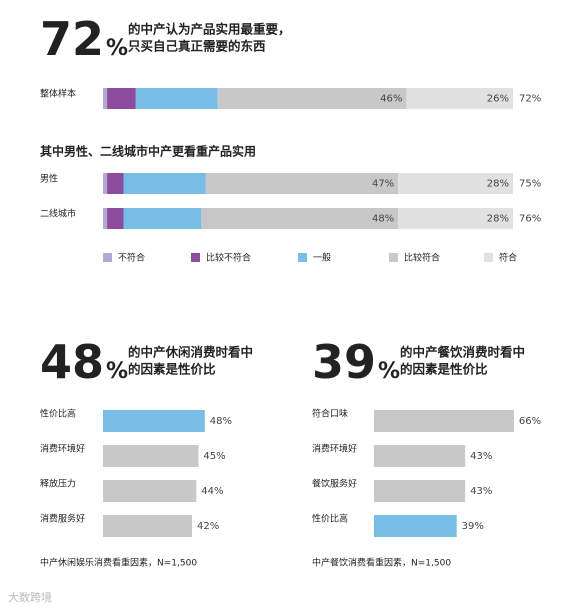 Image resolution: width=576 pixels, height=609 pixels. Describe the element at coordinates (221, 421) in the screenshot. I see `value-label: 48%` at that location.